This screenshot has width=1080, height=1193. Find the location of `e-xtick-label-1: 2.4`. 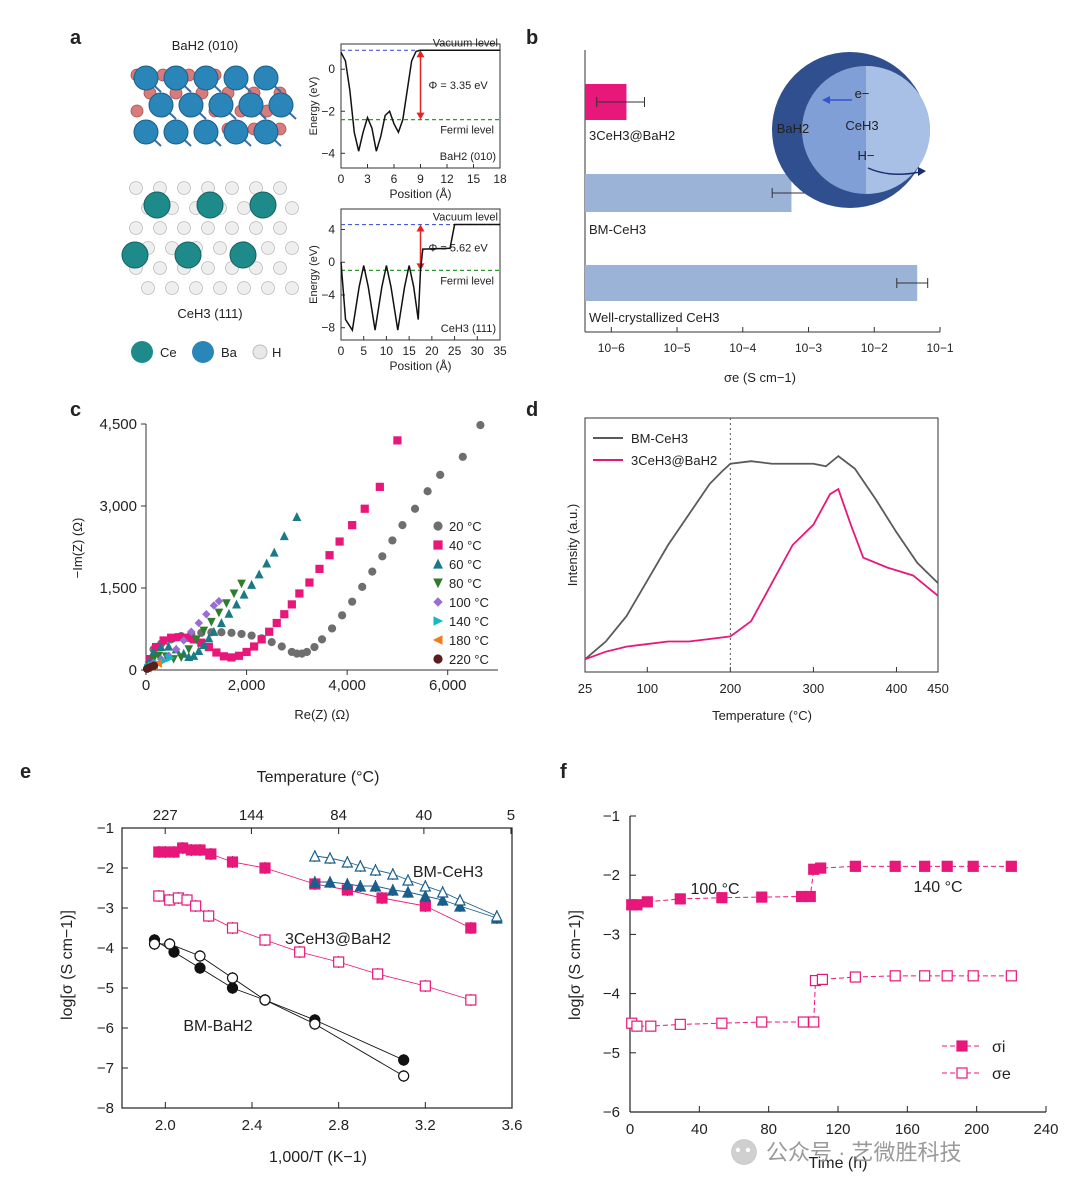

e-xtick-label-1: 2.4 is located at coordinates (252, 1125).